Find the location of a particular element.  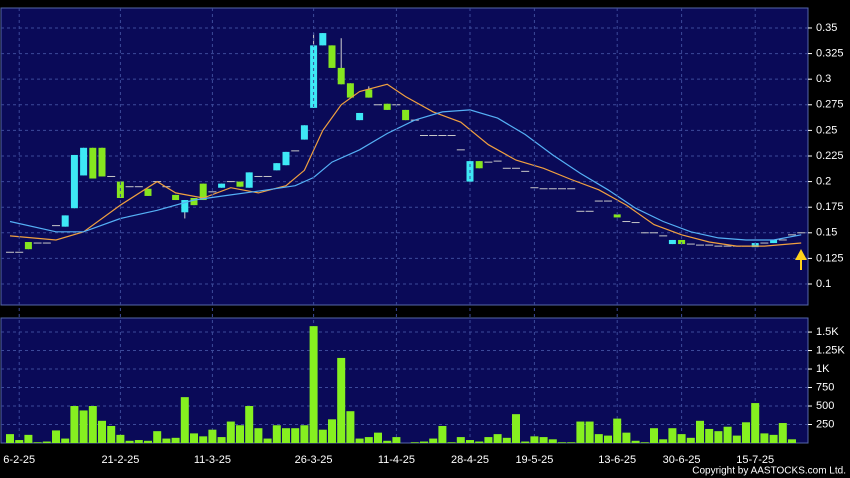

x-tick-label: 11-3-25 is located at coordinates (212, 460).